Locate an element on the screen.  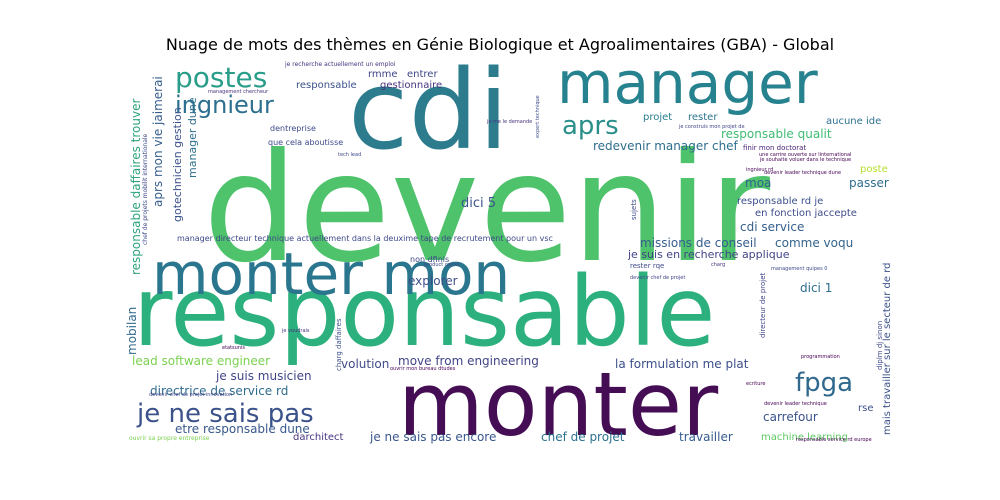
word-2: cdi is located at coordinates (428, 110).